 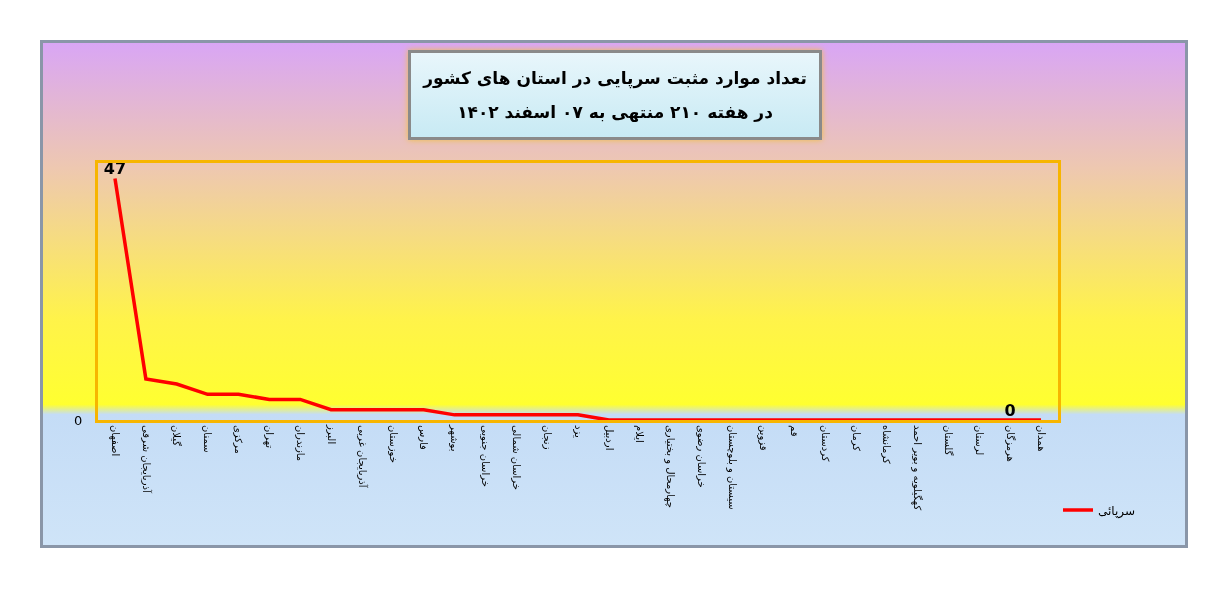 I want to click on x-tick-label: کردستان, so click(x=825, y=443).